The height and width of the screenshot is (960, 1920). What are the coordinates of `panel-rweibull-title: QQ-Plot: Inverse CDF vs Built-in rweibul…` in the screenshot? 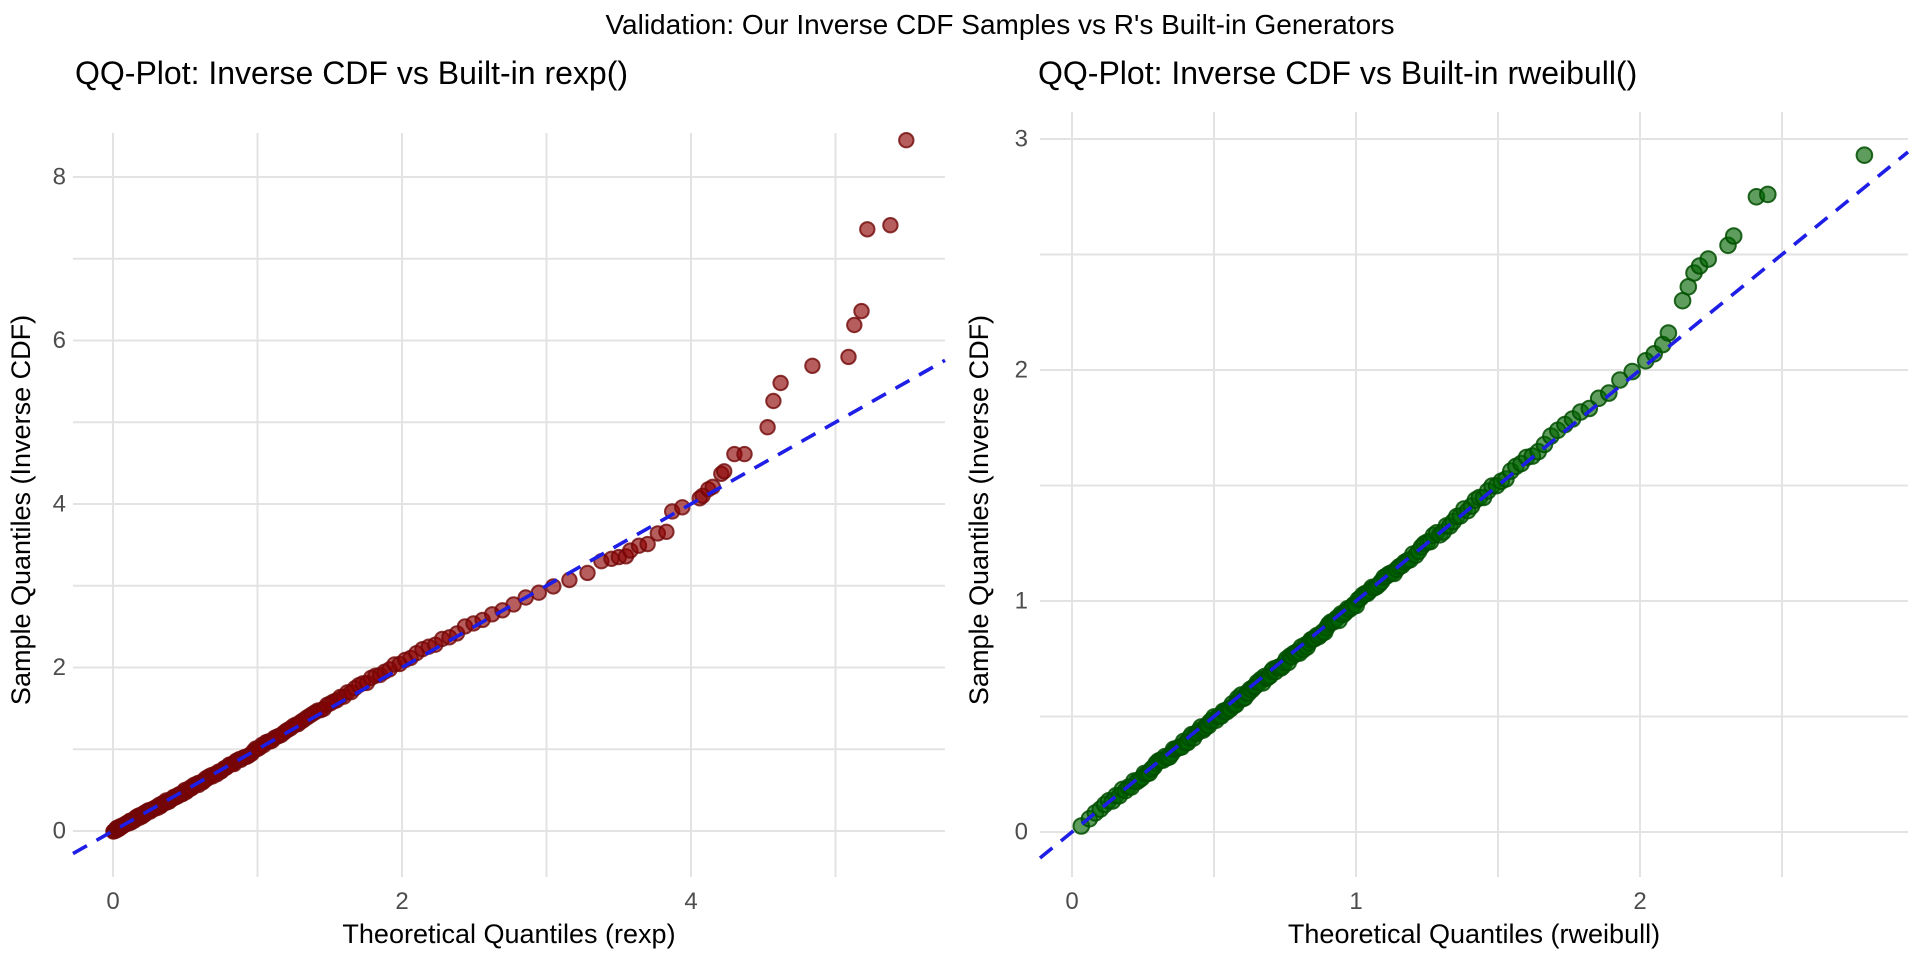 It's located at (1337, 73).